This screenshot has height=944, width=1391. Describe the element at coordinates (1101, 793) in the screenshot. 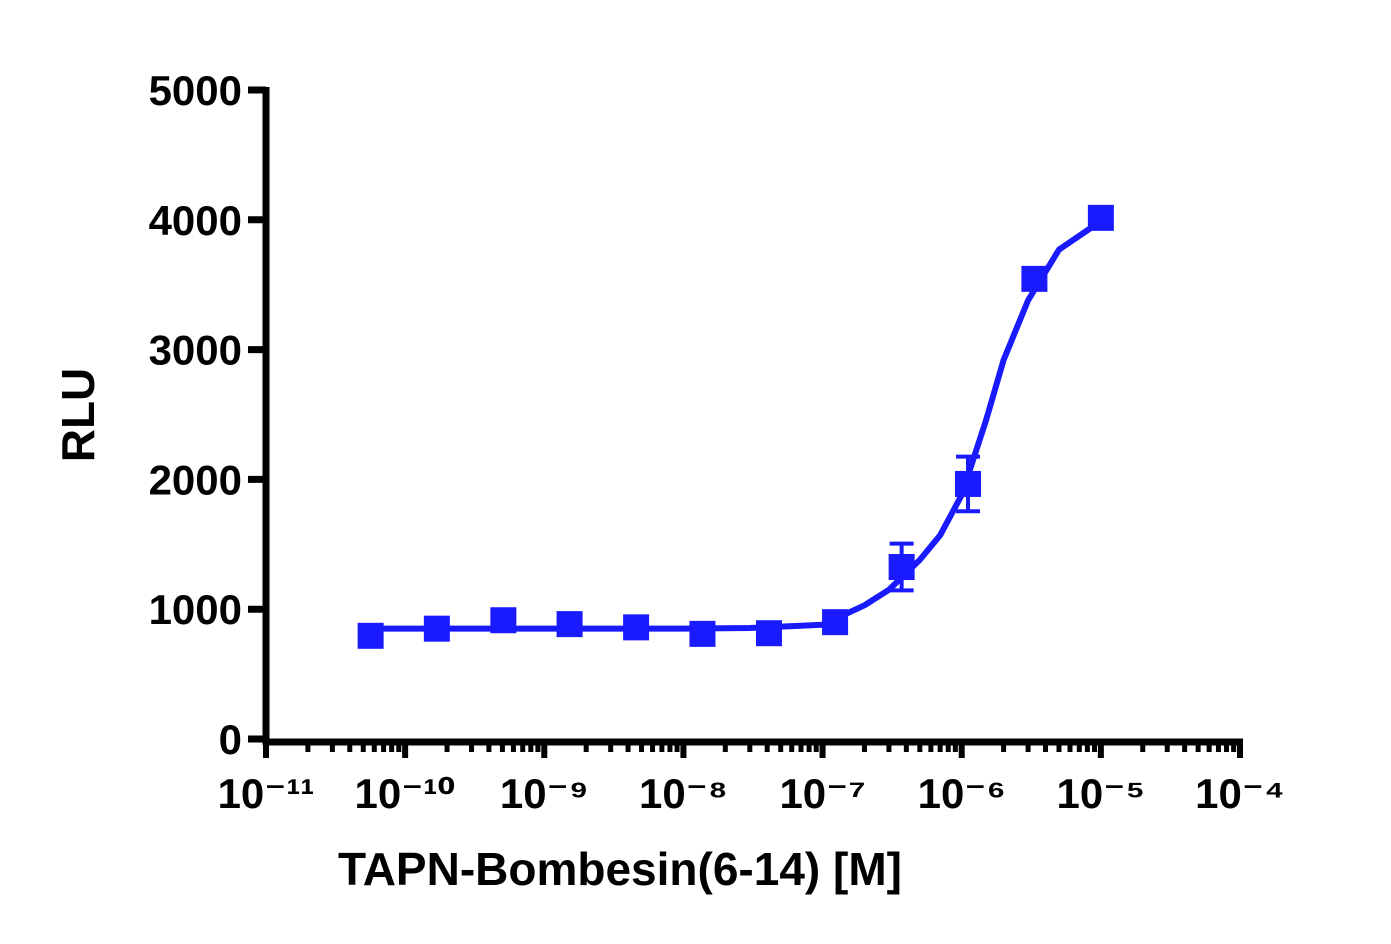

I see `x-tick-label: 10⁻⁵` at that location.